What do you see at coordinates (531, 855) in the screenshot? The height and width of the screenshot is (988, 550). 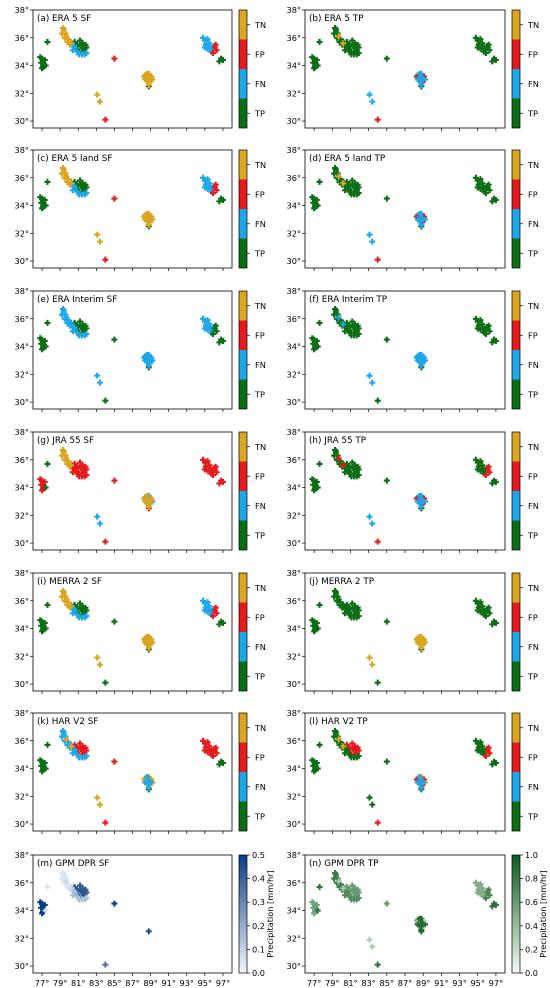 I see `colorbar-tick-label: 1.0` at bounding box center [531, 855].